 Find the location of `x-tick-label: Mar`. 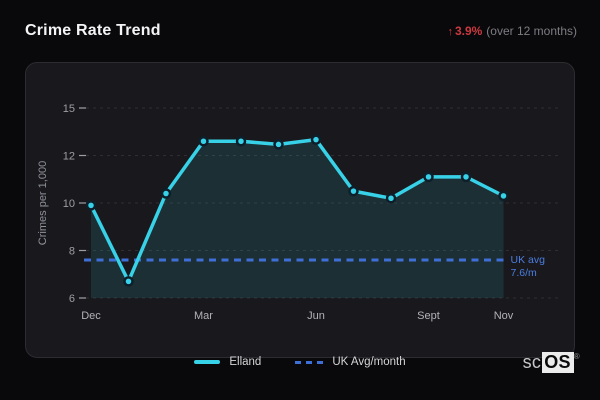

x-tick-label: Mar is located at coordinates (203, 316).